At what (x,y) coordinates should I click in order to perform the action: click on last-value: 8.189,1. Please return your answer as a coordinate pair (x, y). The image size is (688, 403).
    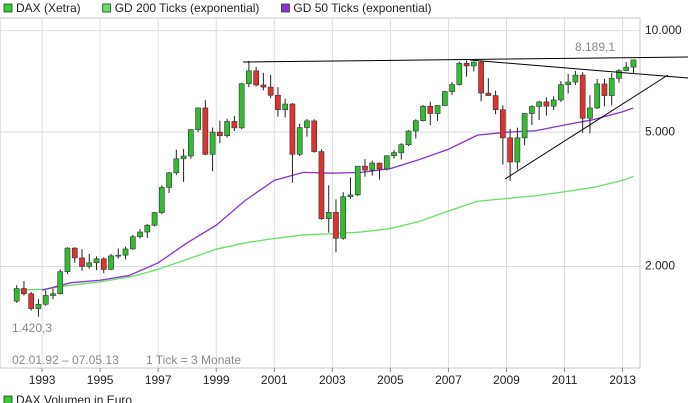
    Looking at the image, I should click on (595, 47).